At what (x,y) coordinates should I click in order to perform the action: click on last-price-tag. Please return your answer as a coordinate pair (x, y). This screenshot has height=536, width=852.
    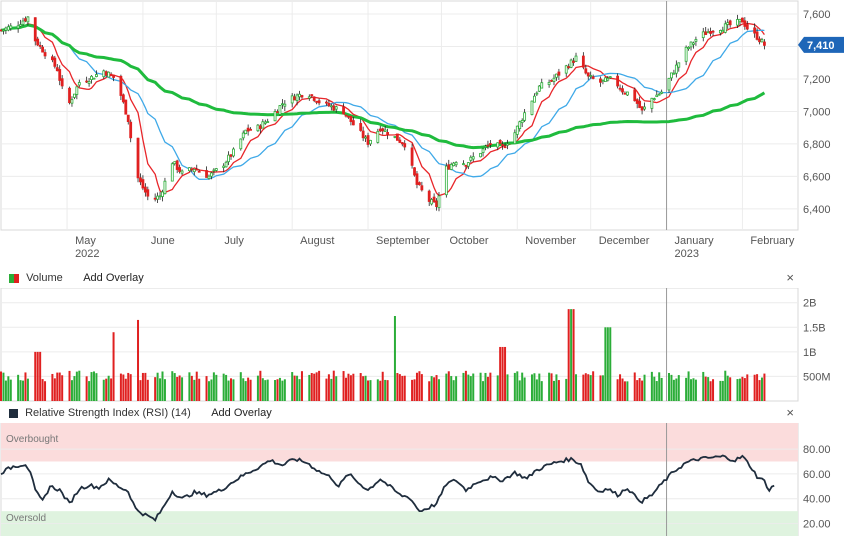
    Looking at the image, I should click on (821, 44).